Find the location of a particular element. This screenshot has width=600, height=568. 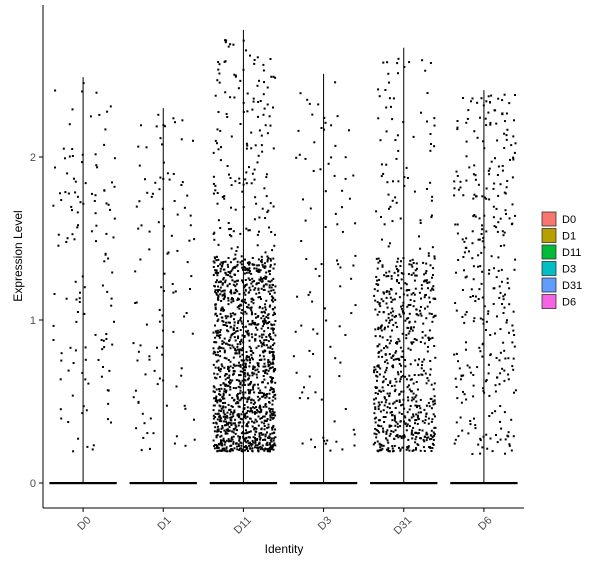

x-tick-label: D3 is located at coordinates (325, 523).